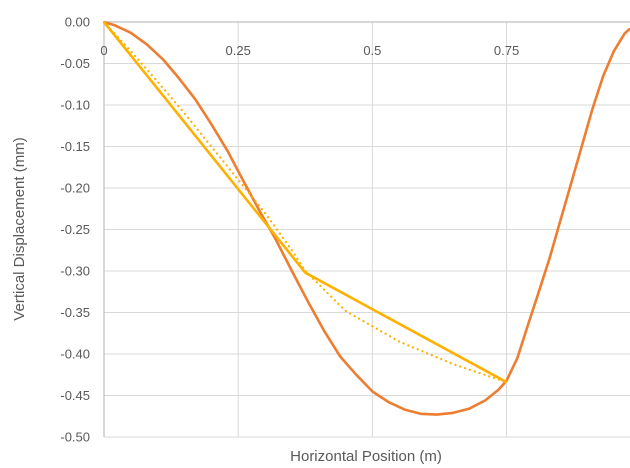 The image size is (630, 468). What do you see at coordinates (103, 50) in the screenshot?
I see `x-tick-label: 0` at bounding box center [103, 50].